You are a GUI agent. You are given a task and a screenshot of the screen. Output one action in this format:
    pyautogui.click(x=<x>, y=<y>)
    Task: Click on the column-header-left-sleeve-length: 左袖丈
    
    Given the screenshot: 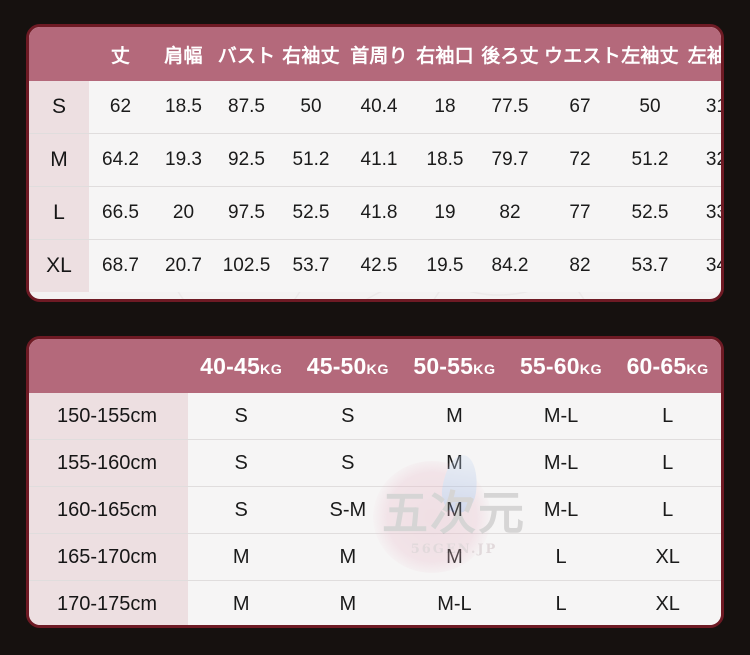 What is the action you would take?
    pyautogui.click(x=650, y=54)
    